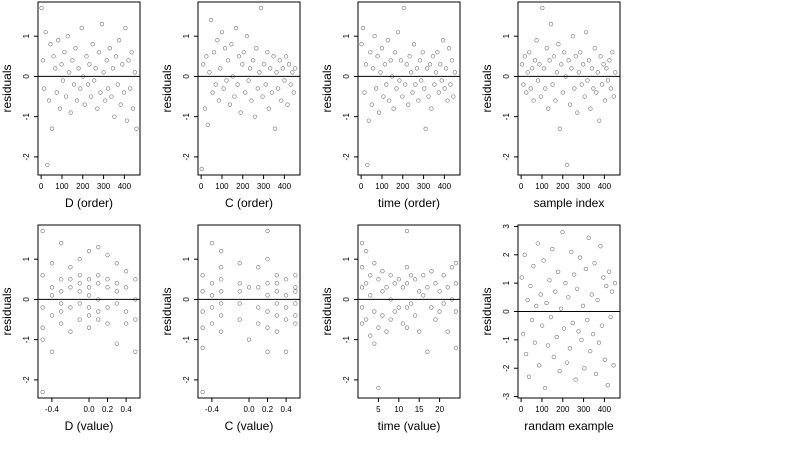 The height and width of the screenshot is (450, 800). I want to click on y-tick-label: -3, so click(506, 396).